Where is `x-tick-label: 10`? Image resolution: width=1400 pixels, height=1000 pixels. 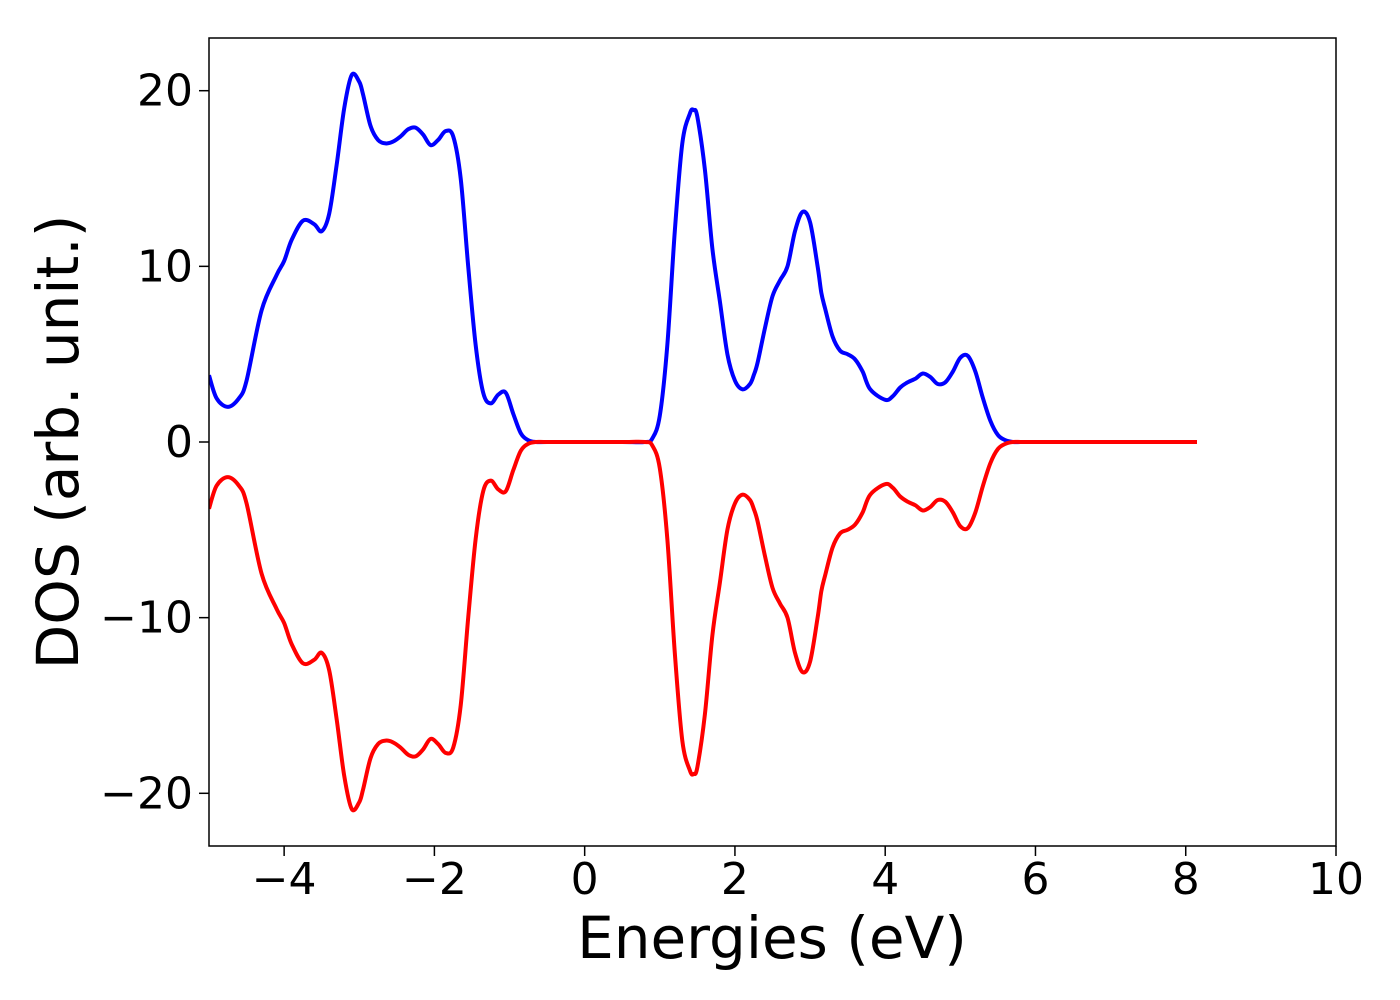
x-tick-label: 10 is located at coordinates (1336, 879).